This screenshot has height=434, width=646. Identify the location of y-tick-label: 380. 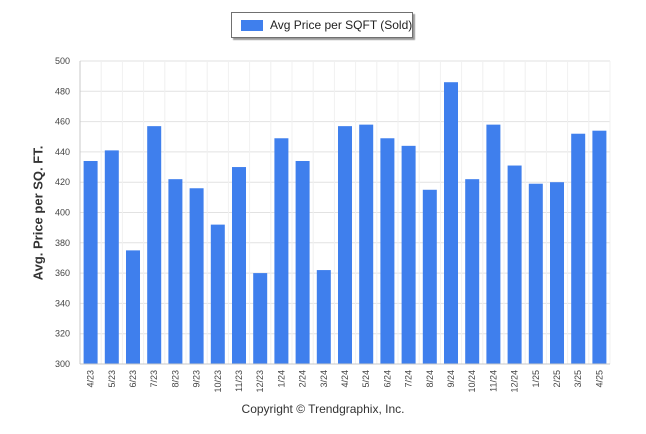
(62, 243).